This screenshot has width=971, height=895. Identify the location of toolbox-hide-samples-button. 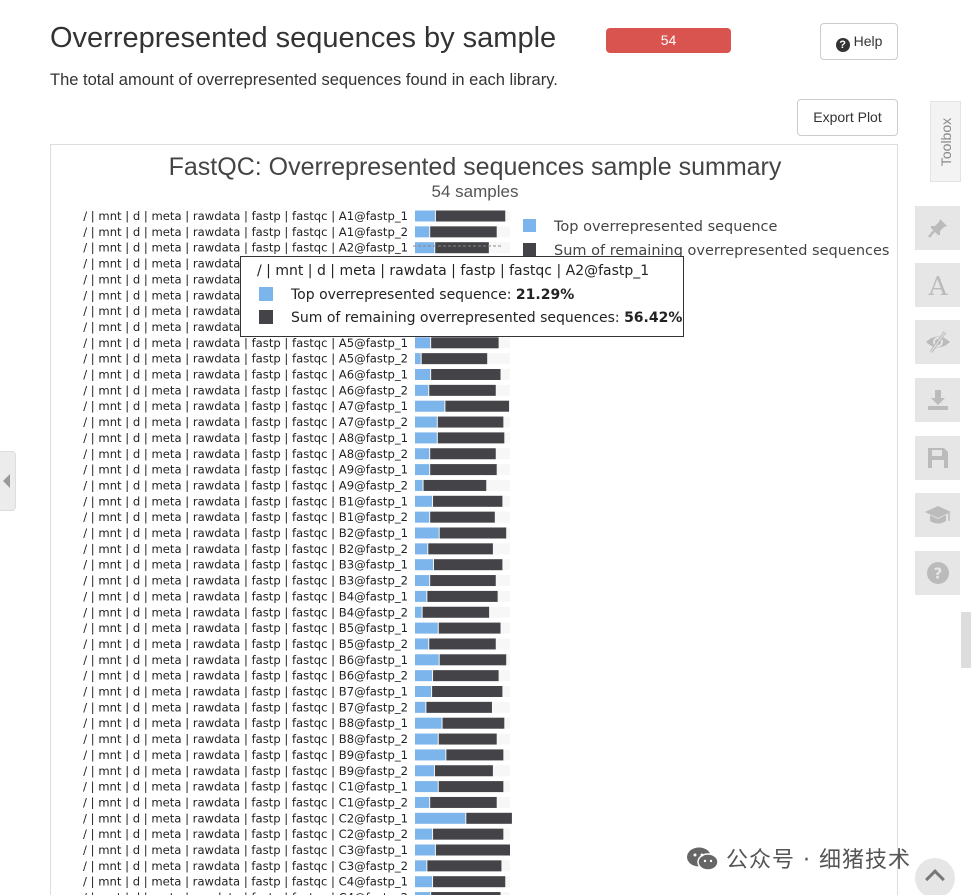
(937, 342).